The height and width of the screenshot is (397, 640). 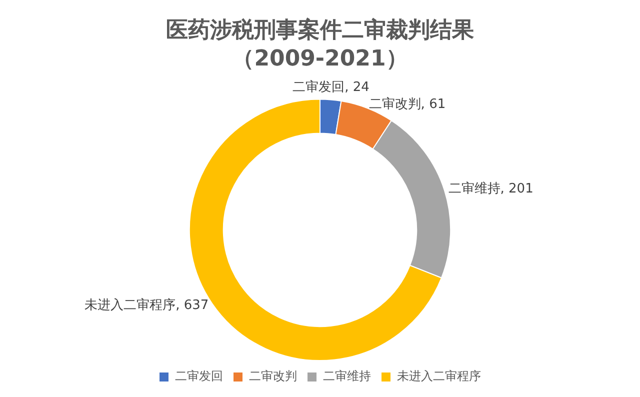 I want to click on legend-label: 二审发回, so click(x=199, y=376).